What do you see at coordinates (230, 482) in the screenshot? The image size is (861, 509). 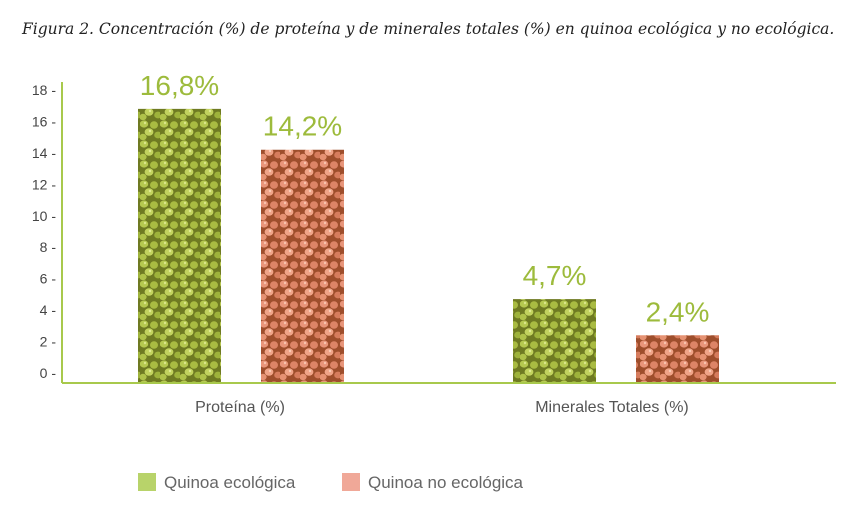 I see `legend-label: Quinoa ecológica` at bounding box center [230, 482].